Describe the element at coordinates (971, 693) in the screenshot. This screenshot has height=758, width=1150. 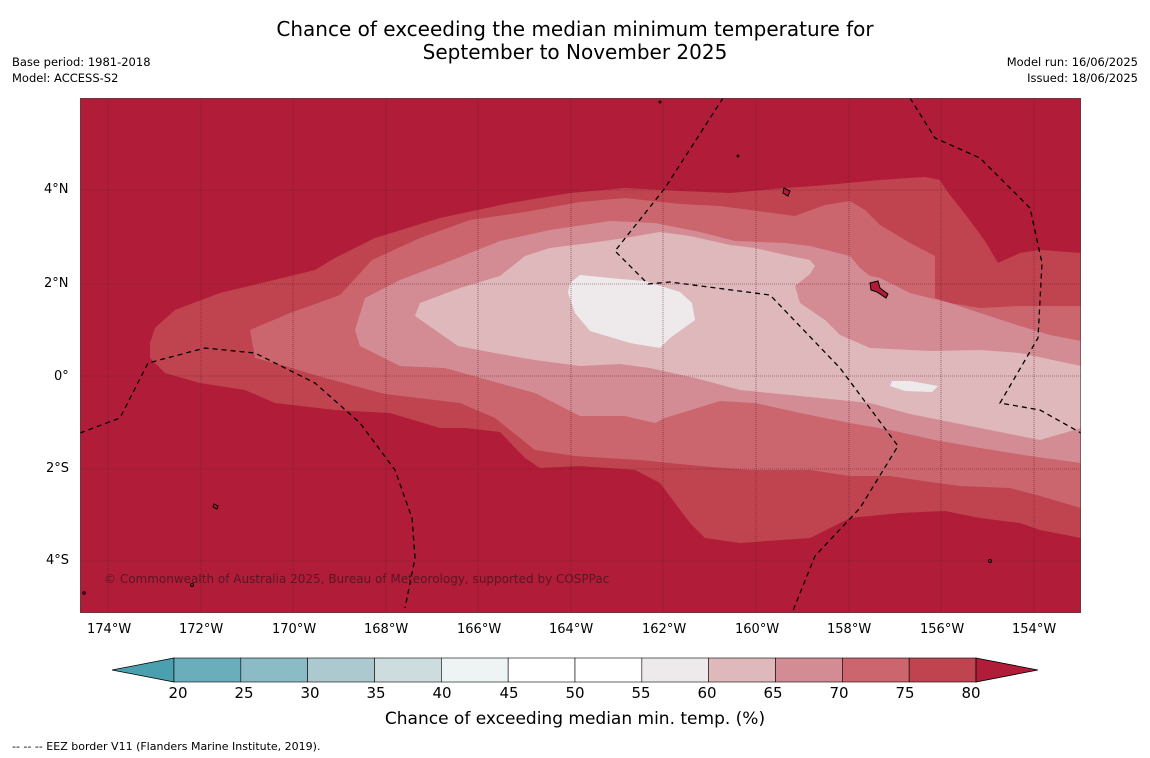
I see `colorbar-label: 80` at that location.